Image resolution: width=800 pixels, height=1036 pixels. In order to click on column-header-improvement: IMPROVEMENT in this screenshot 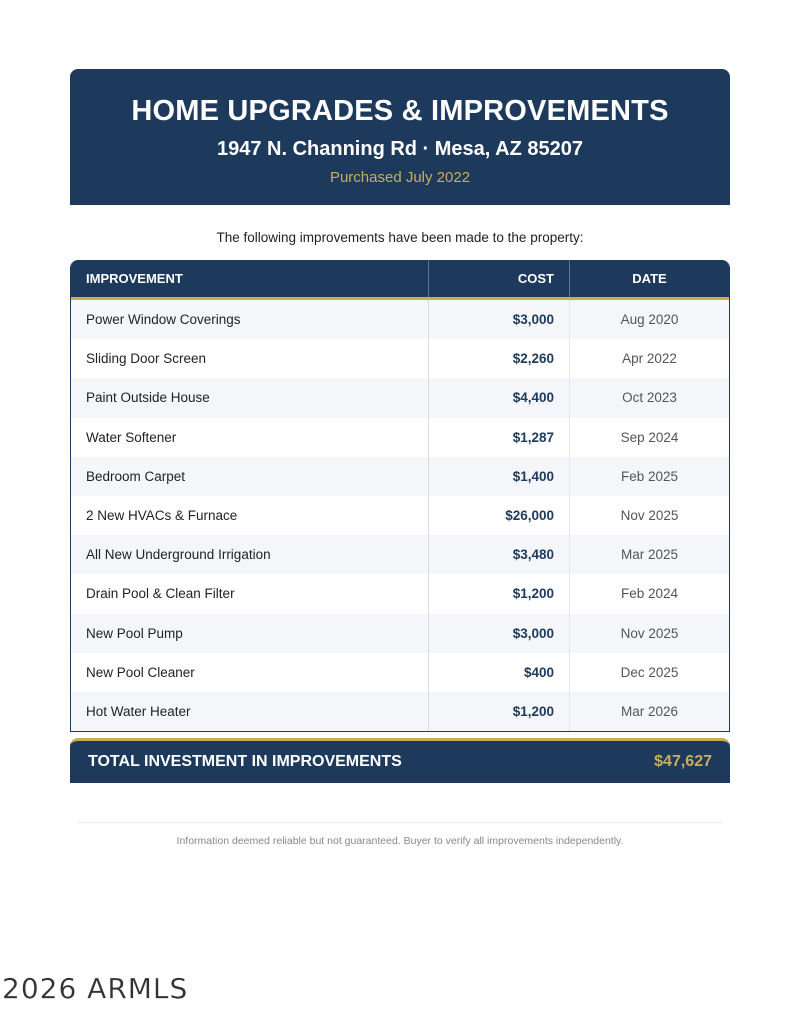, I will do `click(134, 278)`.